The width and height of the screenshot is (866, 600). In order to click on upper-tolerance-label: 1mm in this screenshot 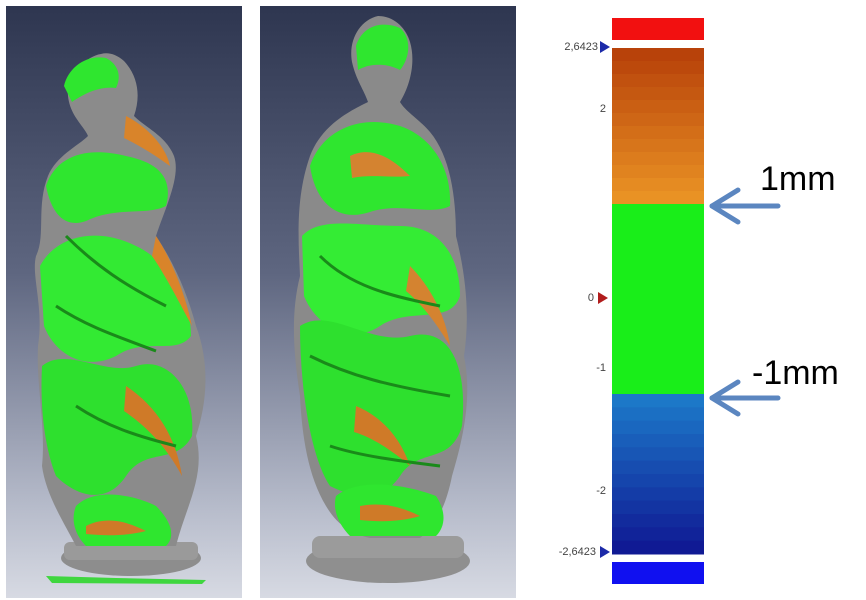, I will do `click(798, 179)`.